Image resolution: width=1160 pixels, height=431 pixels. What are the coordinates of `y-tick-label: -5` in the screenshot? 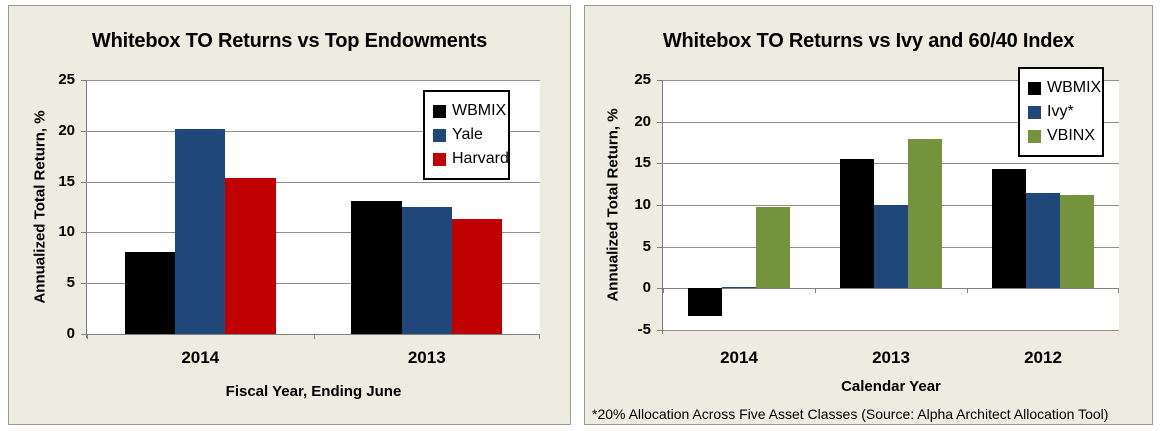 It's located at (644, 330).